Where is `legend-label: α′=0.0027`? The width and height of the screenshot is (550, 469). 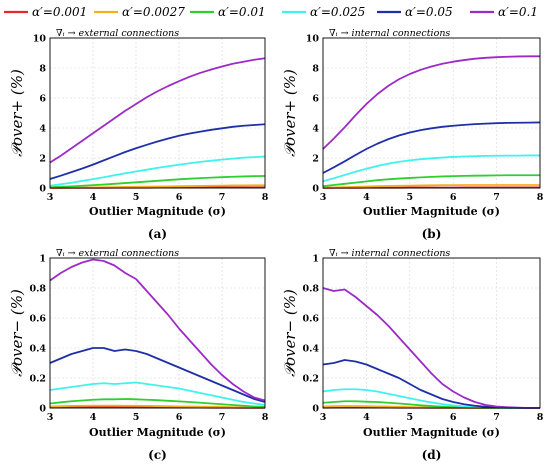 legend-label: α′=0.0027 is located at coordinates (153, 12).